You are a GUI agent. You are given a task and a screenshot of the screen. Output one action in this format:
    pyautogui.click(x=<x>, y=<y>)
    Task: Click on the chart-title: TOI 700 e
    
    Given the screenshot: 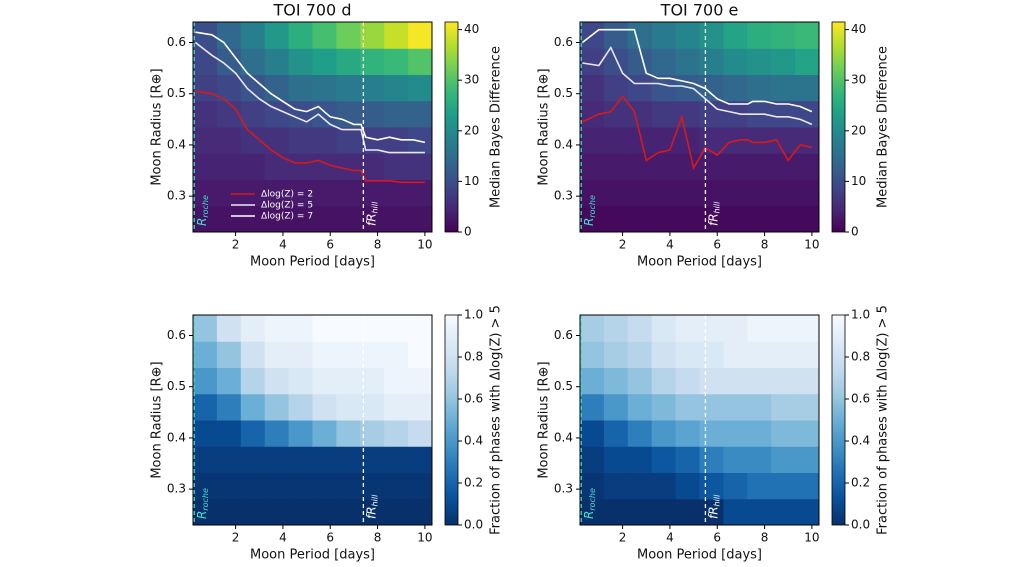 What is the action you would take?
    pyautogui.click(x=699, y=10)
    